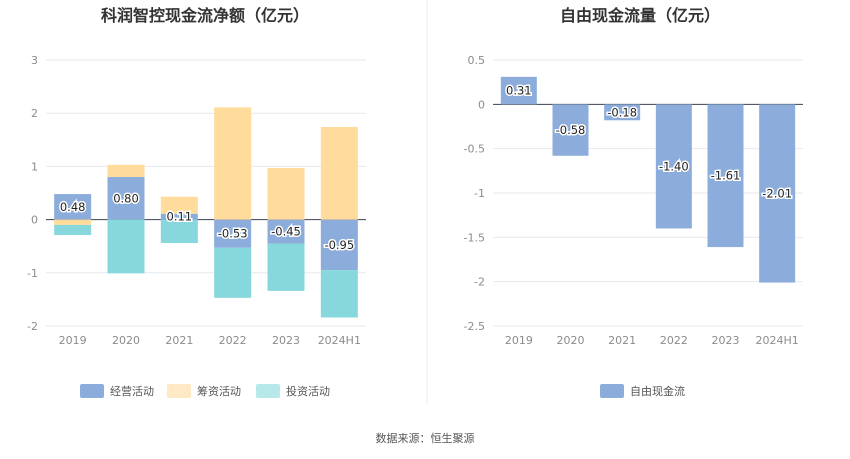  I want to click on bar-2-2022, so click(233, 163).